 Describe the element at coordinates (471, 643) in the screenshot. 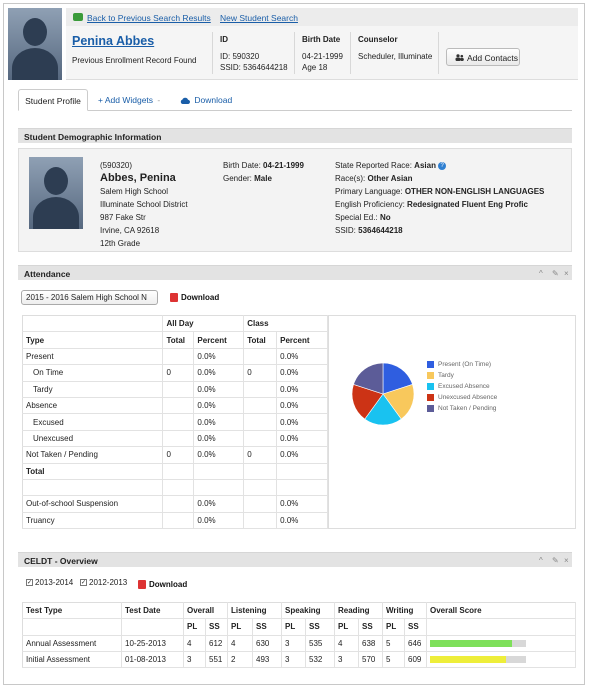

I see `score-bar-fill` at that location.